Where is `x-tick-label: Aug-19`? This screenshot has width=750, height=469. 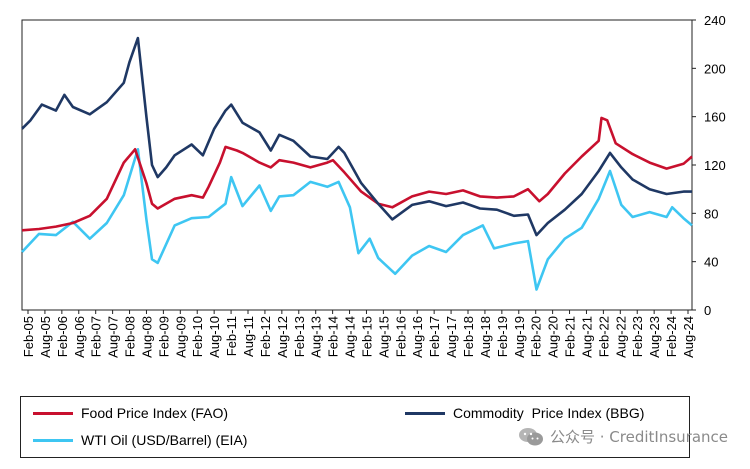 x-tick-label: Aug-19 is located at coordinates (519, 337).